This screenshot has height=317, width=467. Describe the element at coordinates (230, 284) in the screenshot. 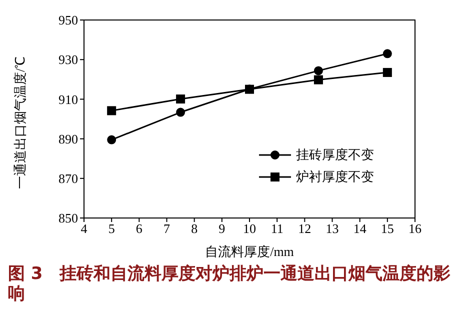

I see `text: 图 3 挂砖和自流料厚度对炉排炉一通道出口烟气温度的影响` at that location.